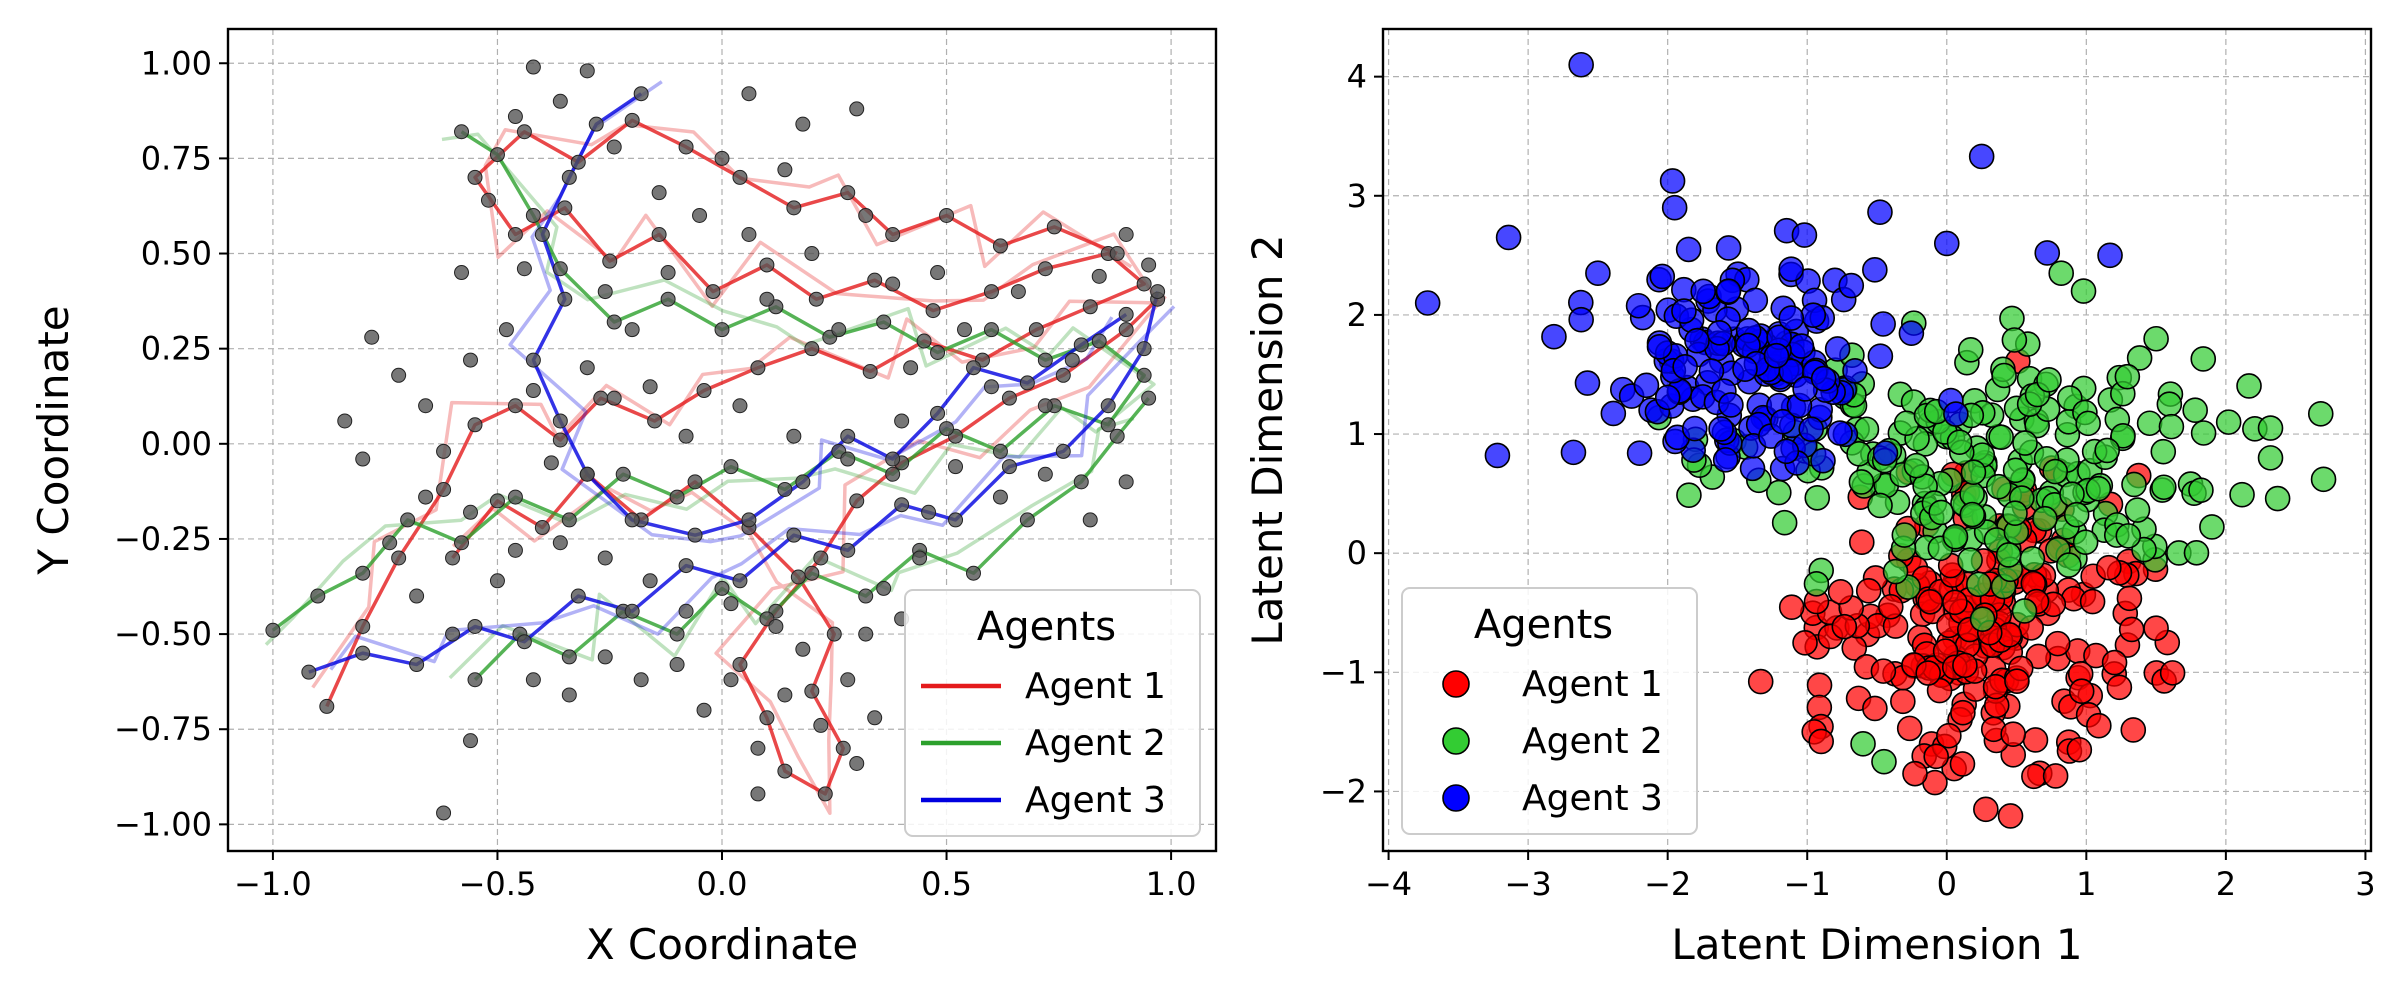  What do you see at coordinates (1043, 743) in the screenshot?
I see `left-legend-items: Agent 1 Agent 2 Agent 3` at bounding box center [1043, 743].